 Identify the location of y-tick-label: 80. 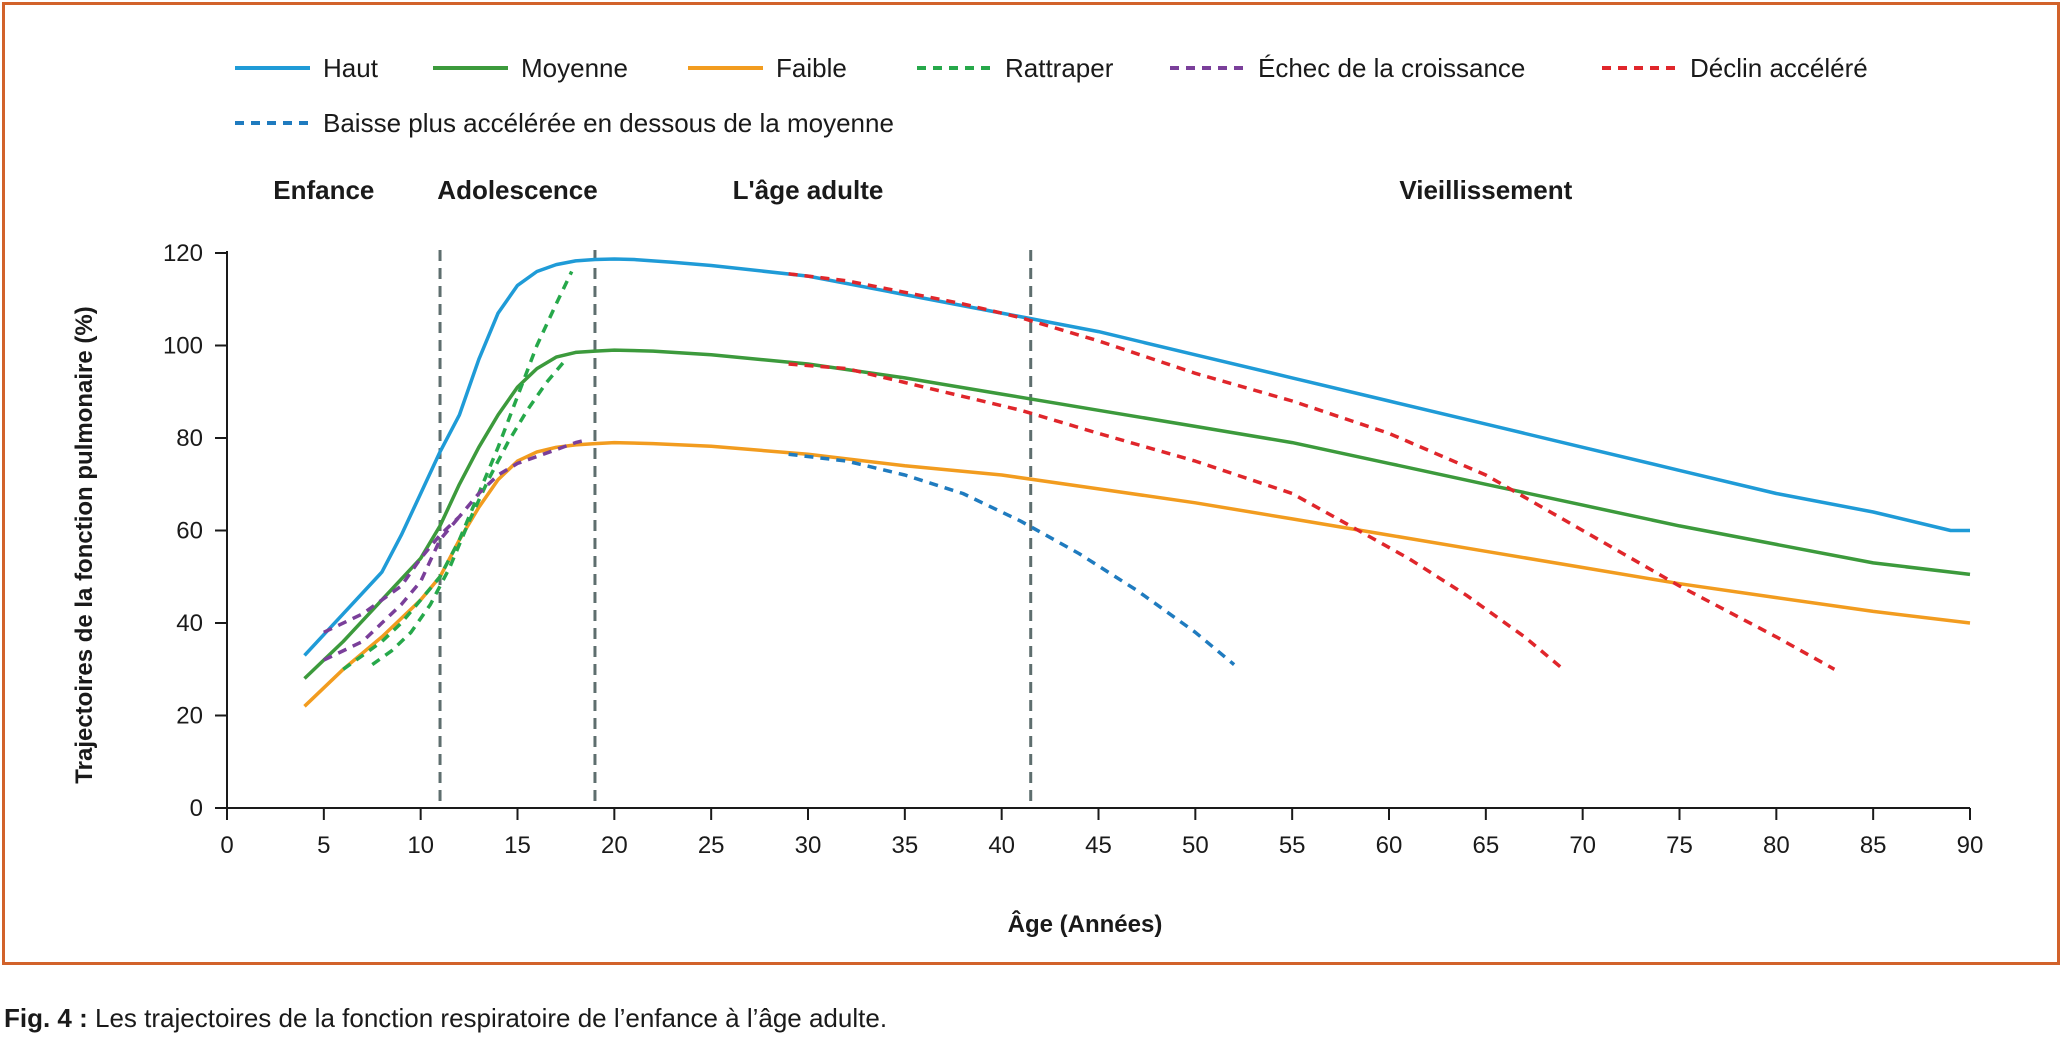
(189, 438).